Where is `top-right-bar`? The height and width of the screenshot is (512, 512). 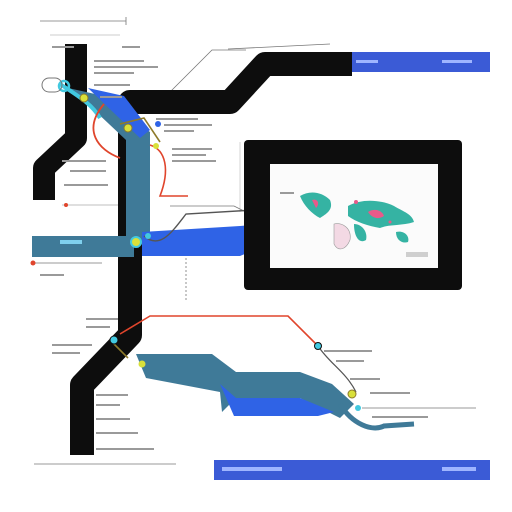 top-right-bar is located at coordinates (421, 62).